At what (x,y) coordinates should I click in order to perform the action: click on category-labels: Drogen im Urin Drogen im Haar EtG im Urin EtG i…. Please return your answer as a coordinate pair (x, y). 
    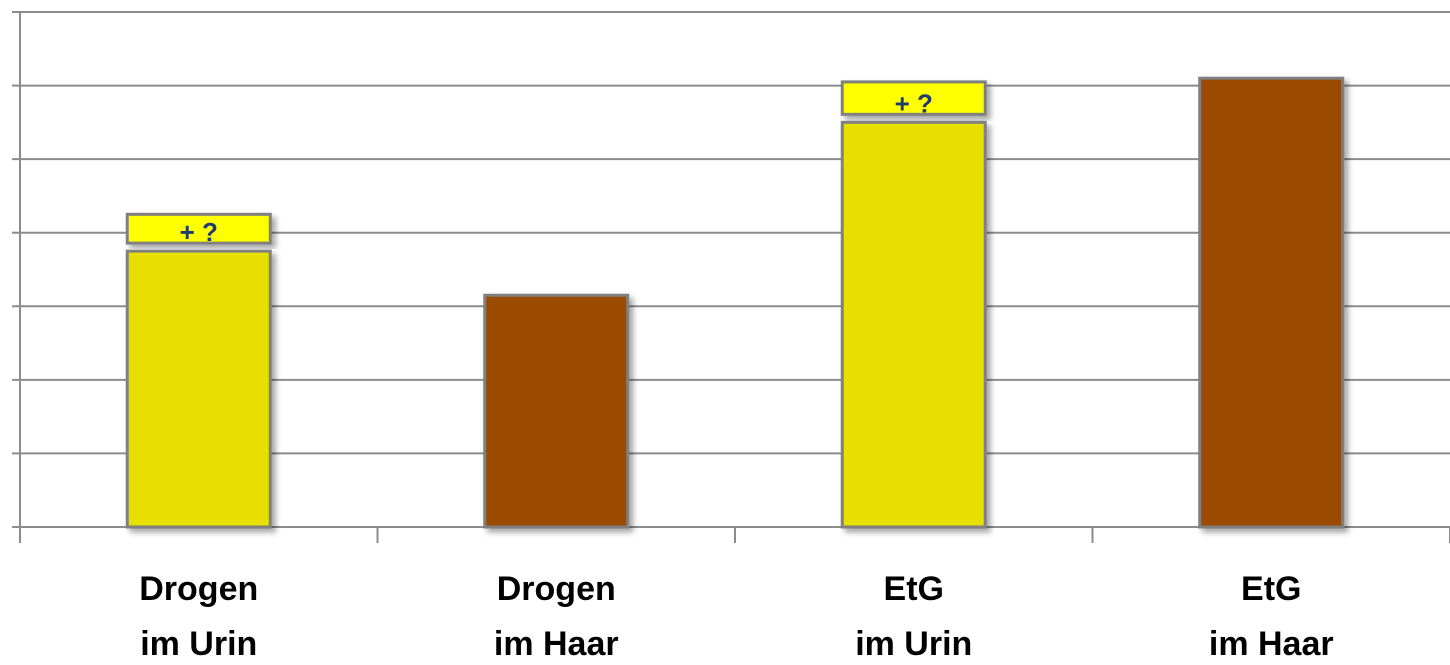
    Looking at the image, I should click on (736, 616).